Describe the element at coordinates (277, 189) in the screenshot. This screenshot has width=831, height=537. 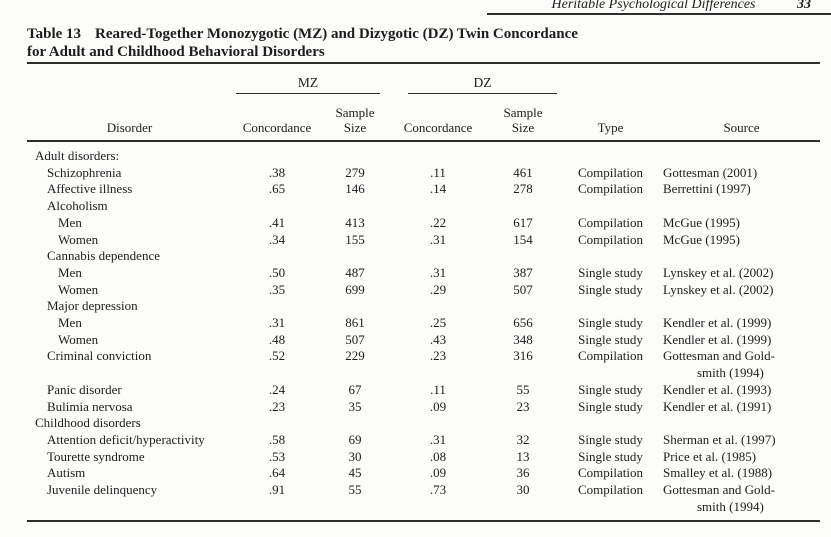
I see `mz-concordance-cell: .65` at that location.